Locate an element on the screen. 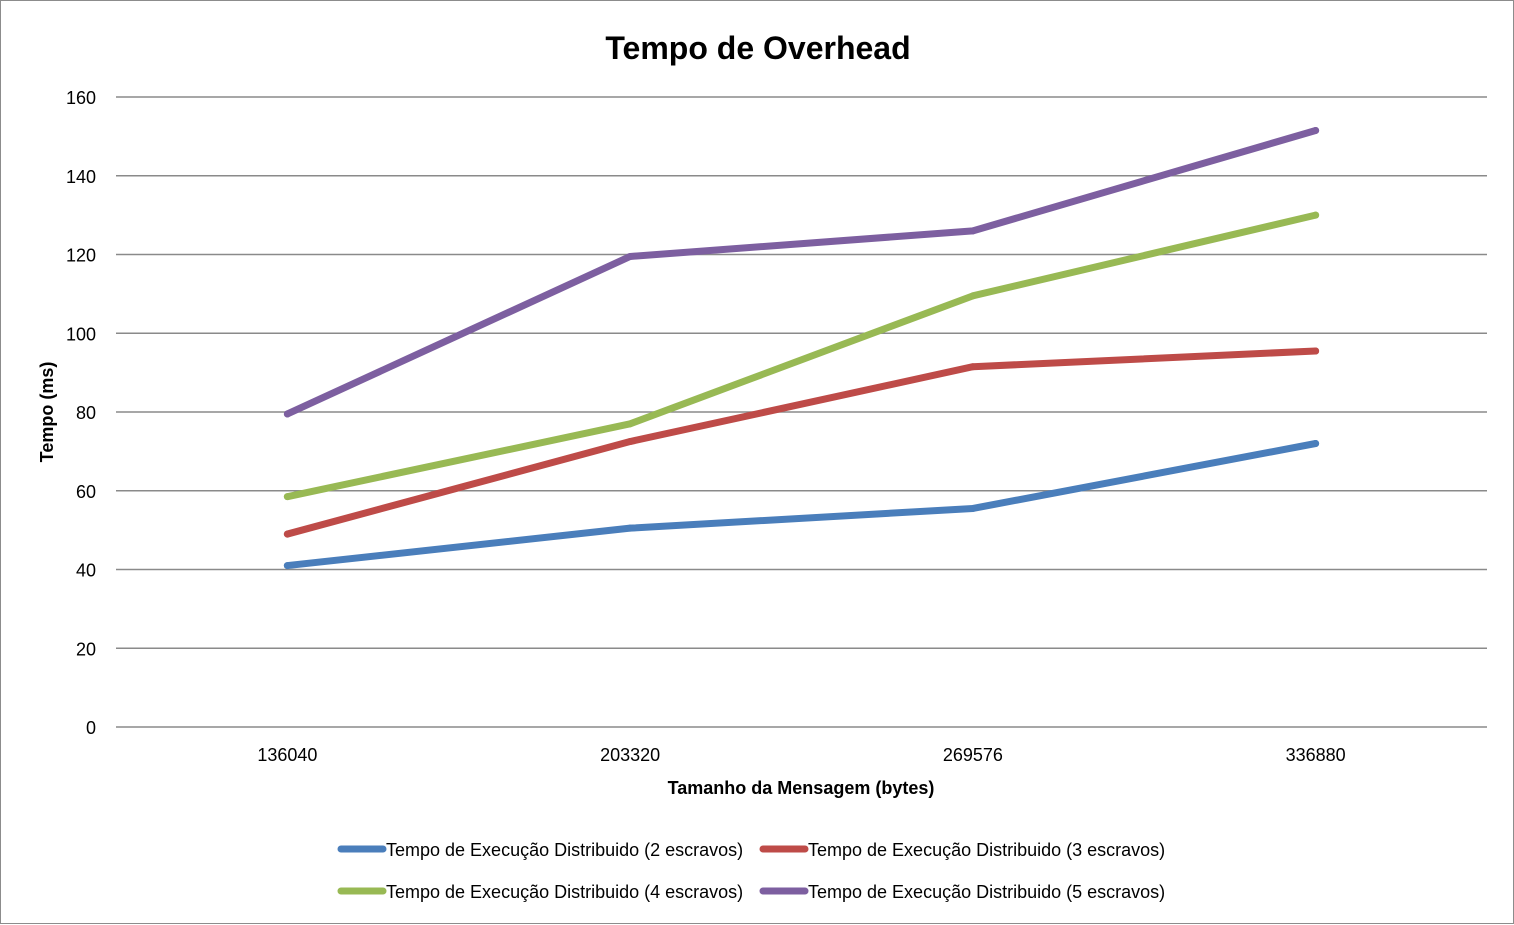  y-tick-label: 140 is located at coordinates (81, 177).